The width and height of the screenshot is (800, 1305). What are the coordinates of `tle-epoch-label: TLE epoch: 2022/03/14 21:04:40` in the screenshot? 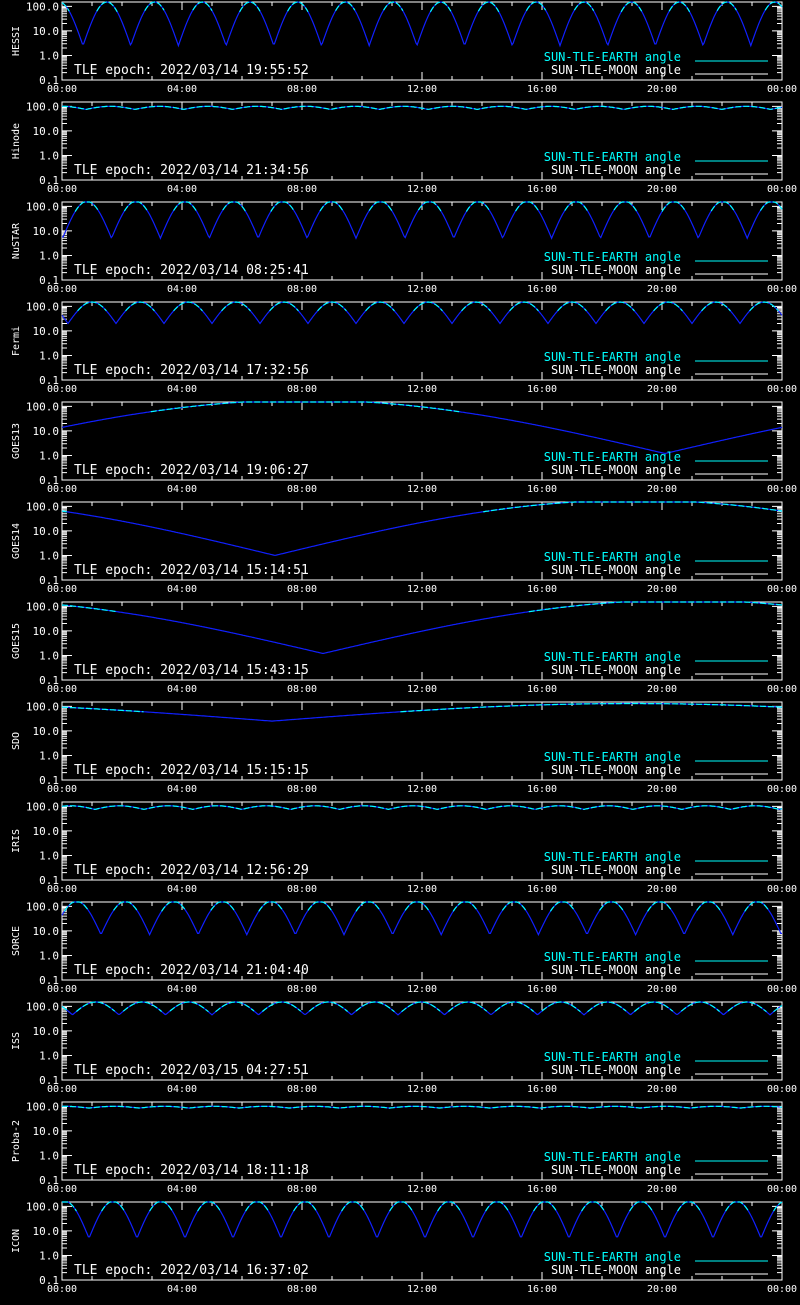 It's located at (191, 970).